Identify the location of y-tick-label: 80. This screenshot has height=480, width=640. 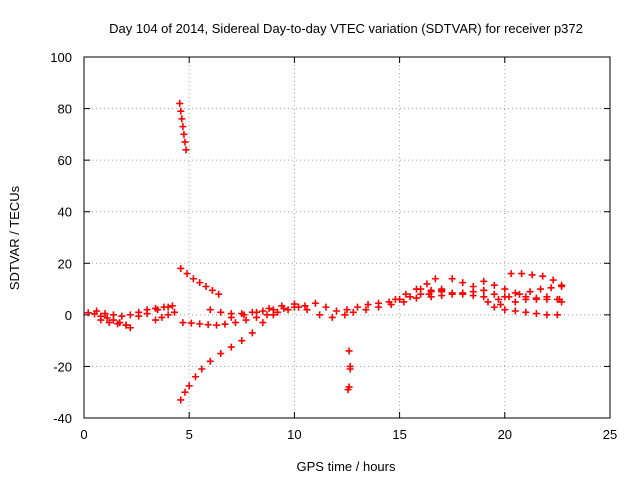
(65, 109).